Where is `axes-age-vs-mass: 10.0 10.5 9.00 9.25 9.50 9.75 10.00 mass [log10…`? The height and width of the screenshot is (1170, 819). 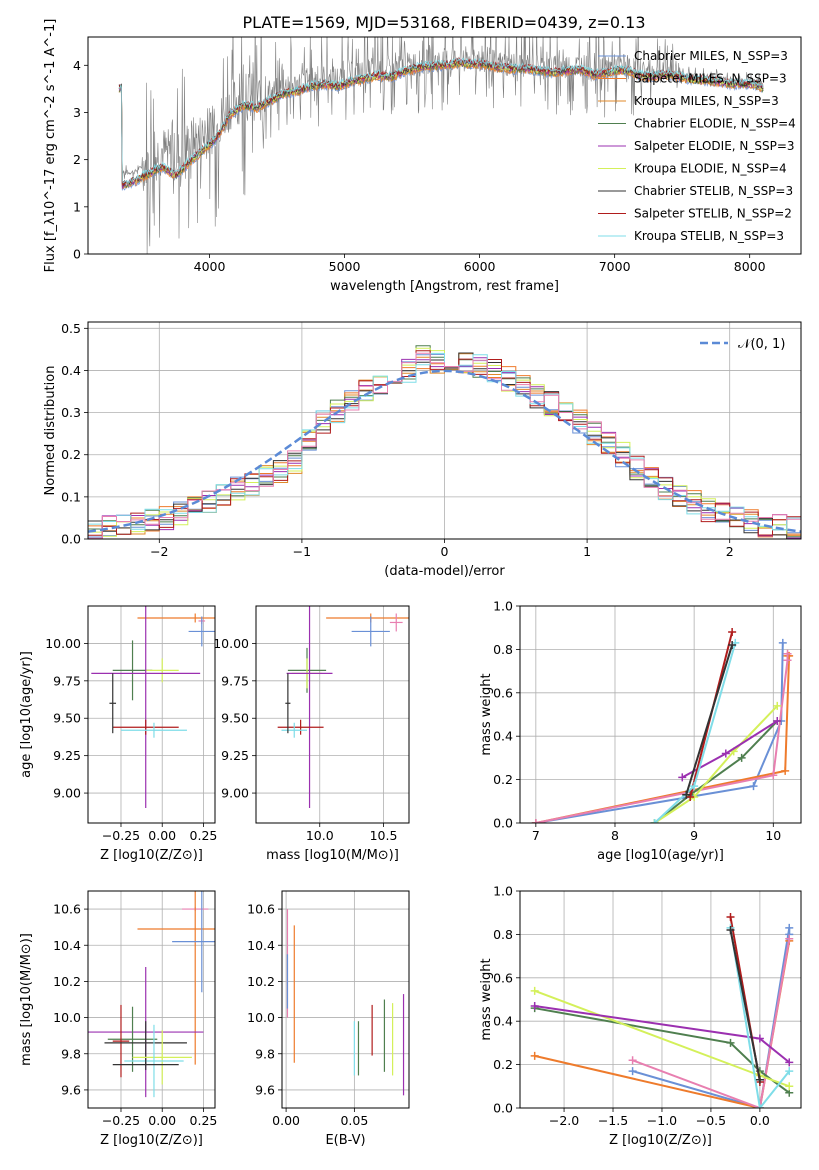 axes-age-vs-mass: 10.0 10.5 9.00 9.25 9.50 9.75 10.00 mass [log10… is located at coordinates (311, 734).